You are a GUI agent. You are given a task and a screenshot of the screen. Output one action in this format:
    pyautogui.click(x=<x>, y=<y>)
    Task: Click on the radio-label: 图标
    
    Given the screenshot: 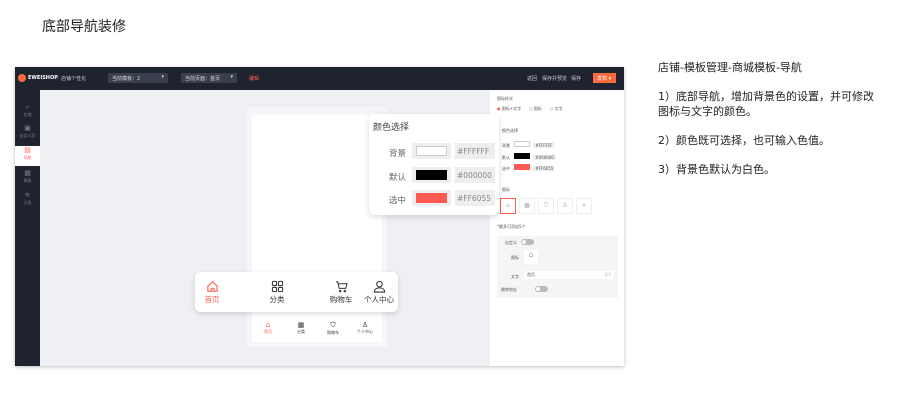 What is the action you would take?
    pyautogui.click(x=537, y=108)
    